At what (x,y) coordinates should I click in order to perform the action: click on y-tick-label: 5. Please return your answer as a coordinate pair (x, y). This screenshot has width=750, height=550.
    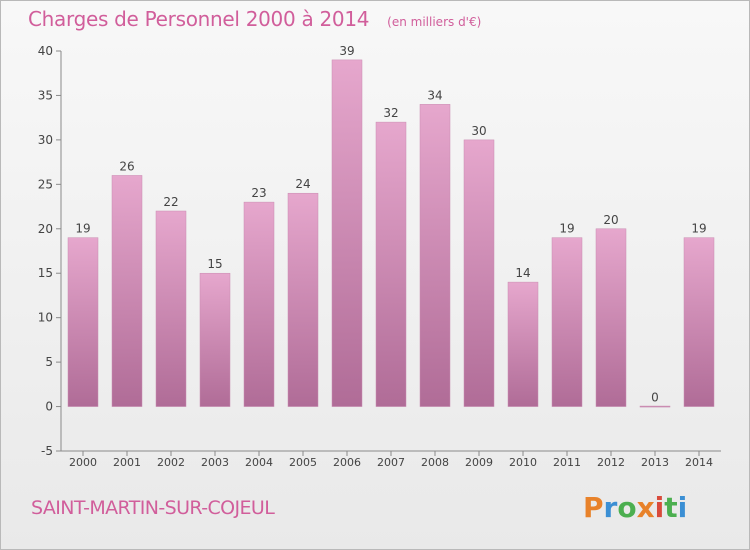
    Looking at the image, I should click on (49, 362).